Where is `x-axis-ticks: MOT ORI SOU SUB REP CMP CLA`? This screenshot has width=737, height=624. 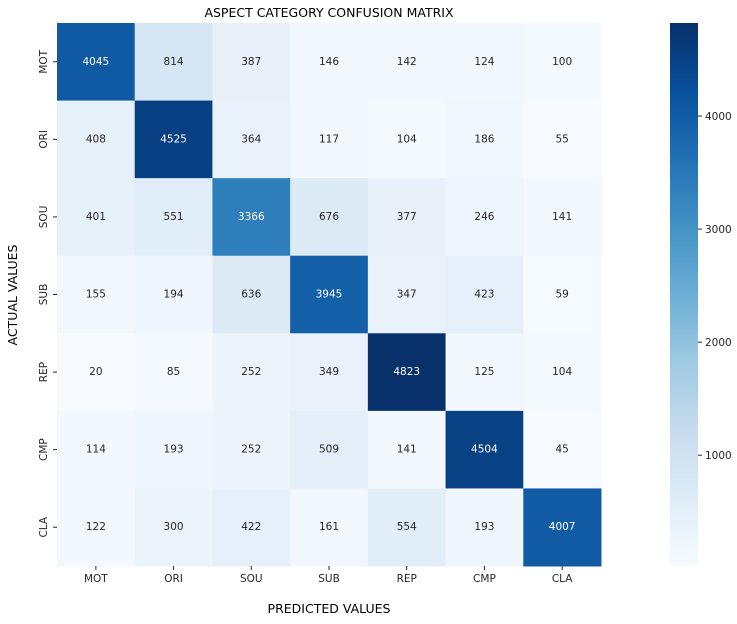 x-axis-ticks: MOT ORI SOU SUB REP CMP CLA is located at coordinates (328, 575).